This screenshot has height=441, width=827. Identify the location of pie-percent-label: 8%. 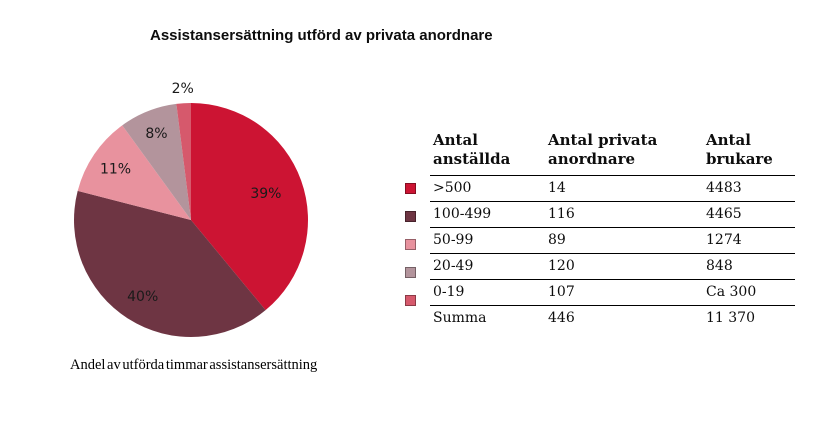
(156, 134).